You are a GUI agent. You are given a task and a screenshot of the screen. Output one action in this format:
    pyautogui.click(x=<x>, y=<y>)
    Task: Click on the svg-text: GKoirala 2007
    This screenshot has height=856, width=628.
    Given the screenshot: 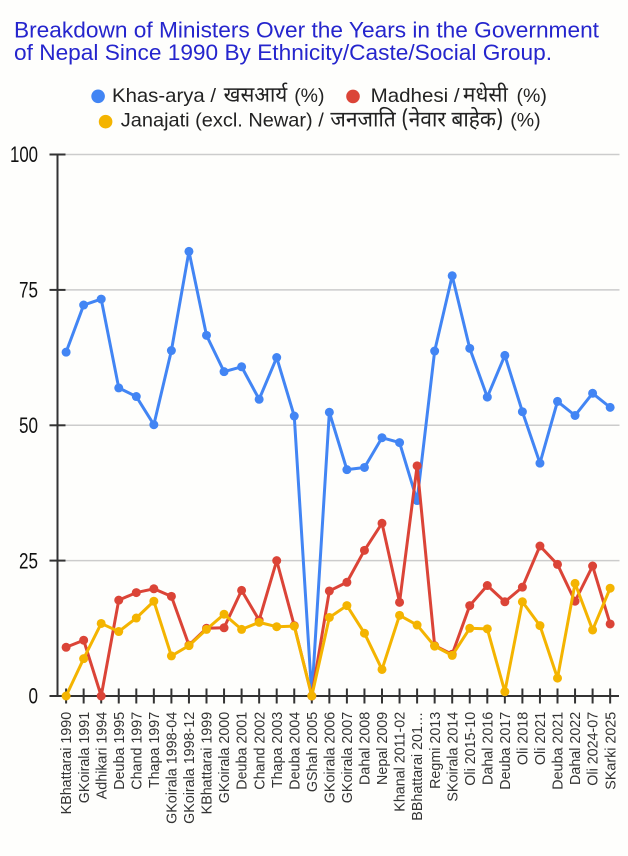 What is the action you would take?
    pyautogui.click(x=348, y=757)
    